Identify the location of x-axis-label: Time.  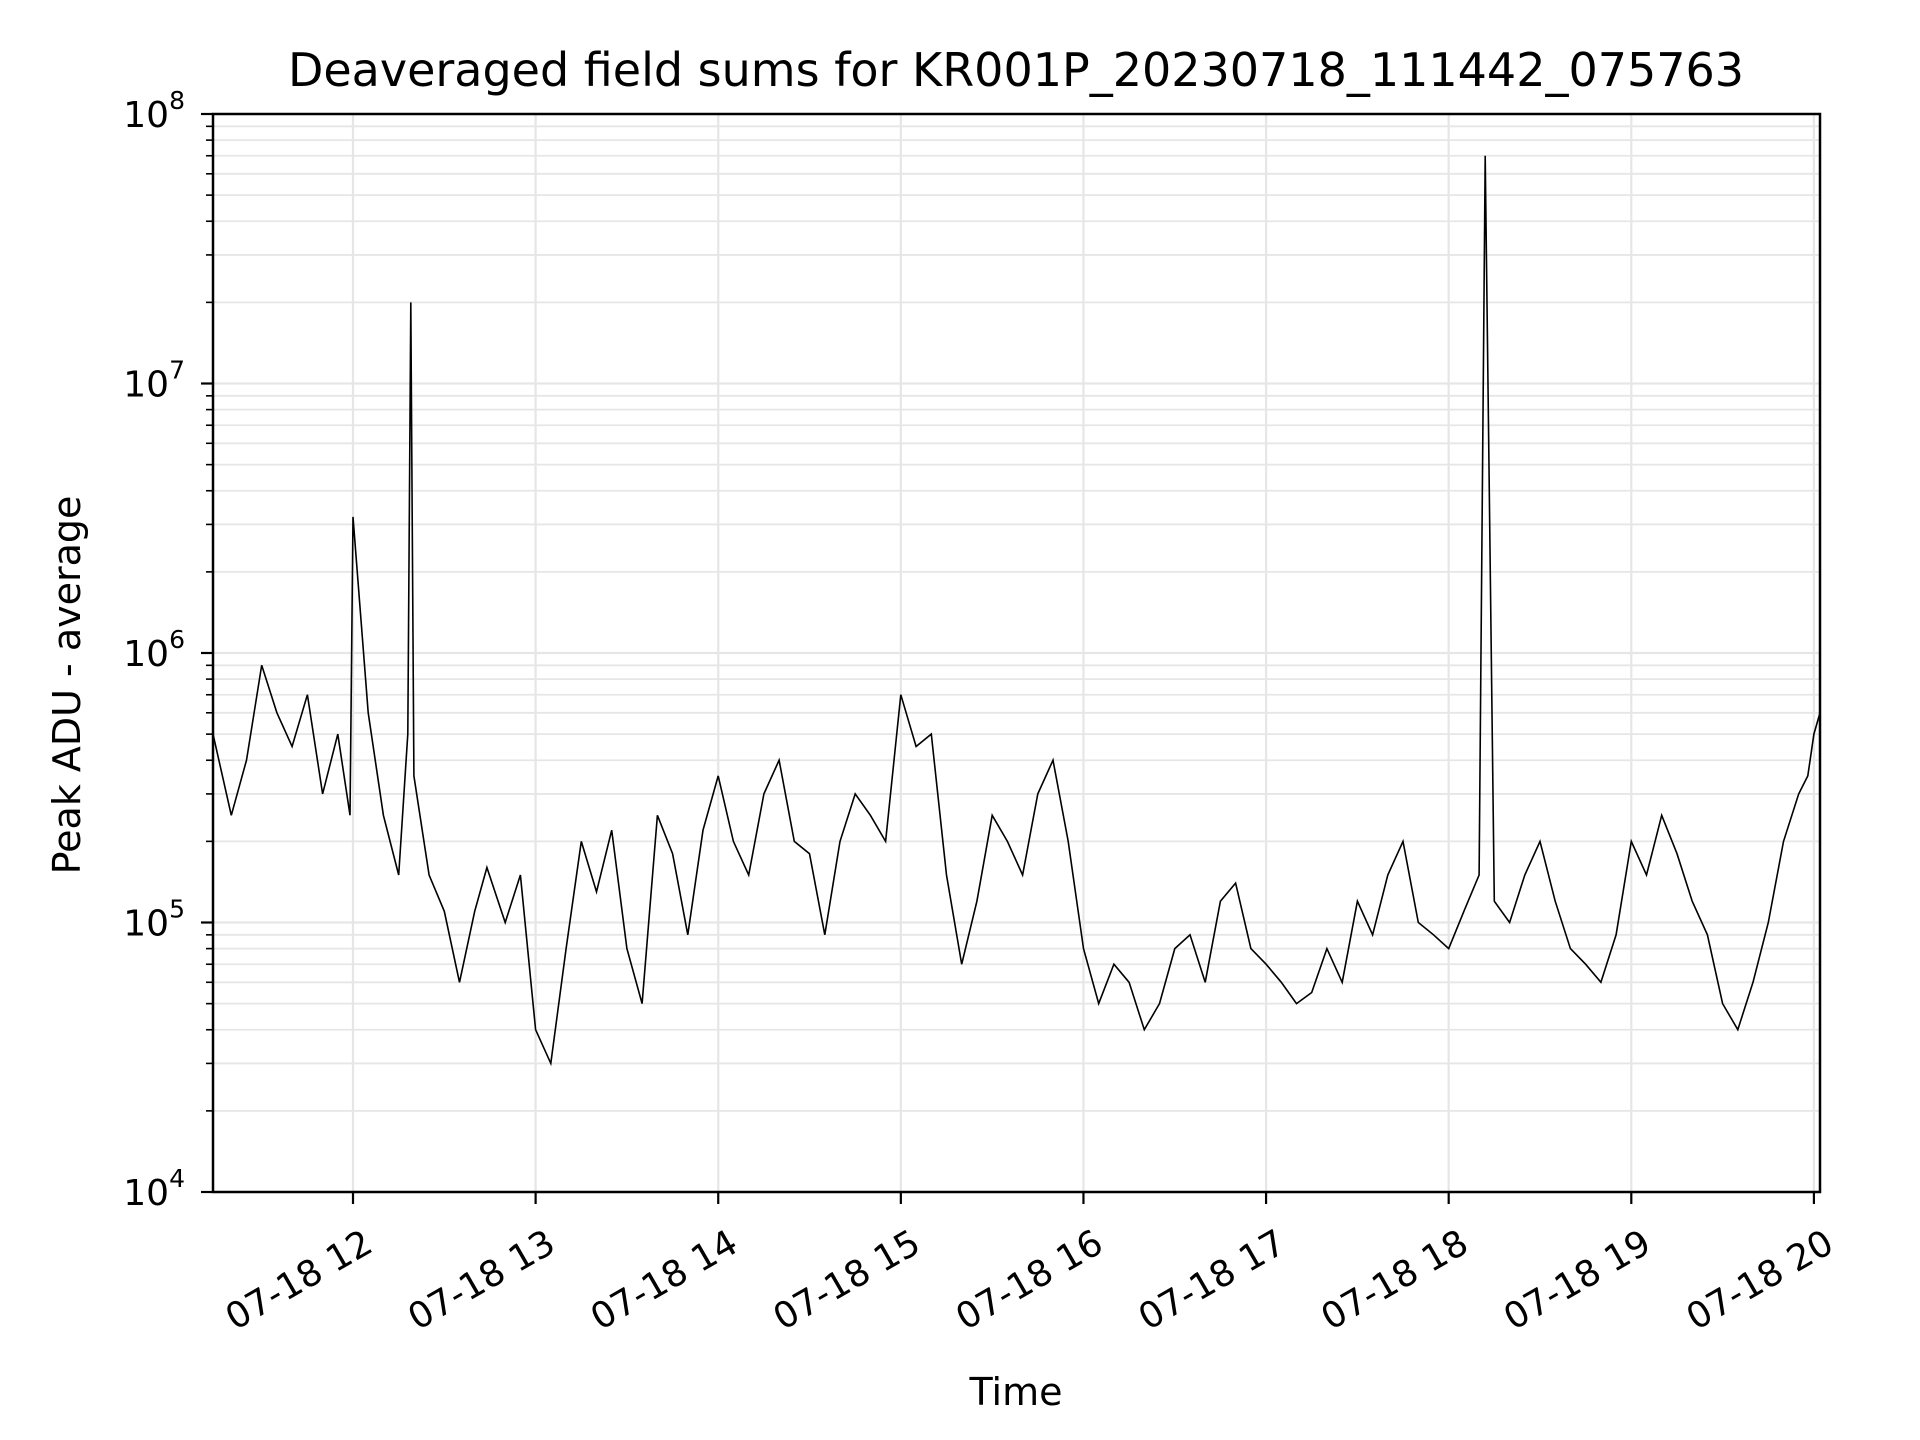
(1016, 1392).